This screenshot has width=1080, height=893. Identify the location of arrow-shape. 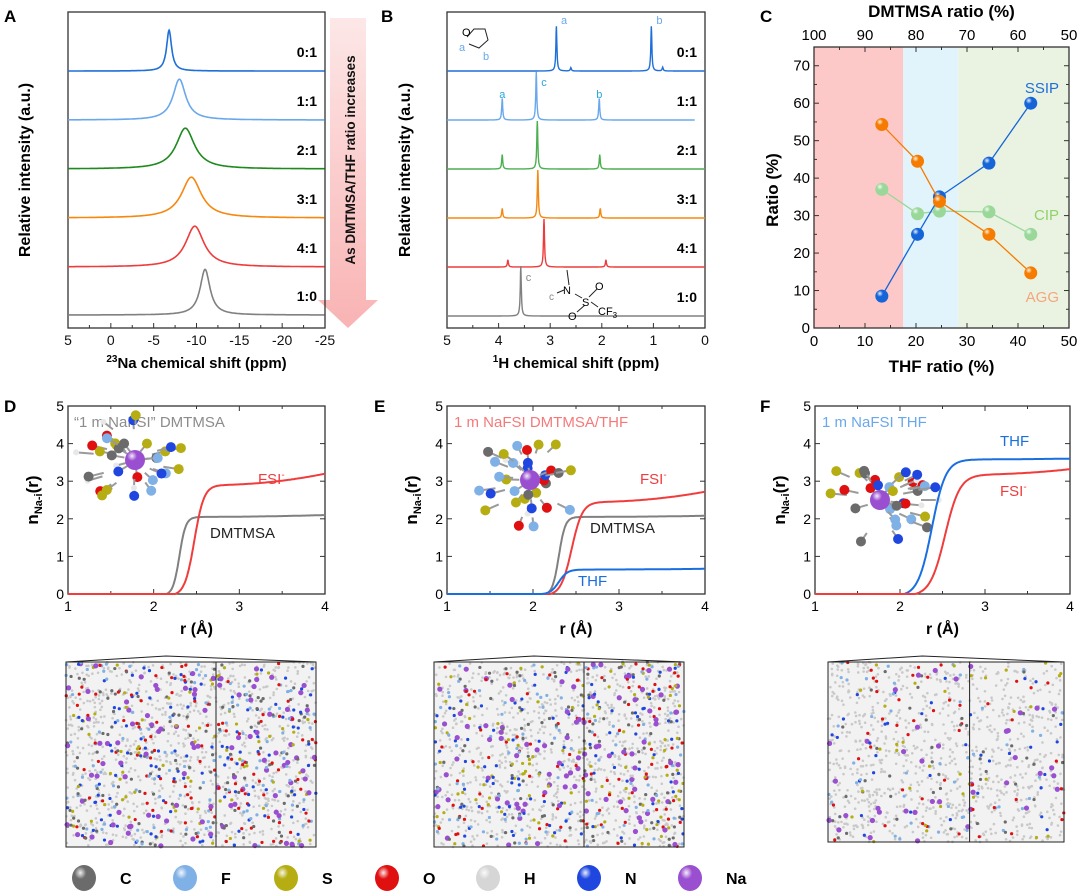
(348, 173).